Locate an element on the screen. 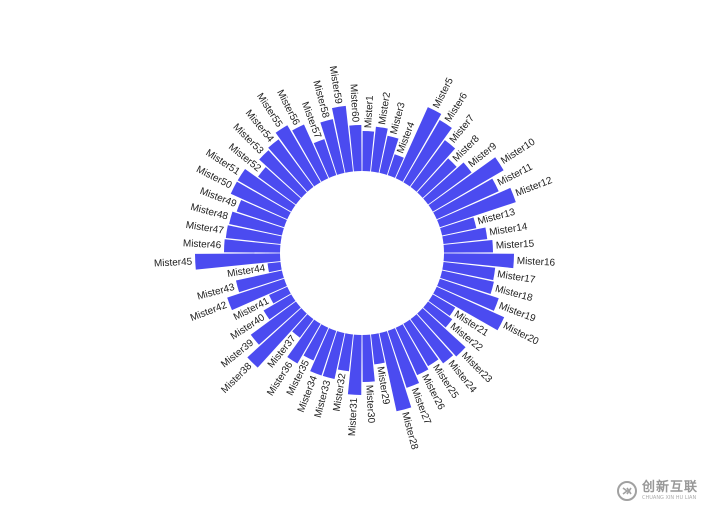 The width and height of the screenshot is (704, 510). bar-mister14 is located at coordinates (465, 236).